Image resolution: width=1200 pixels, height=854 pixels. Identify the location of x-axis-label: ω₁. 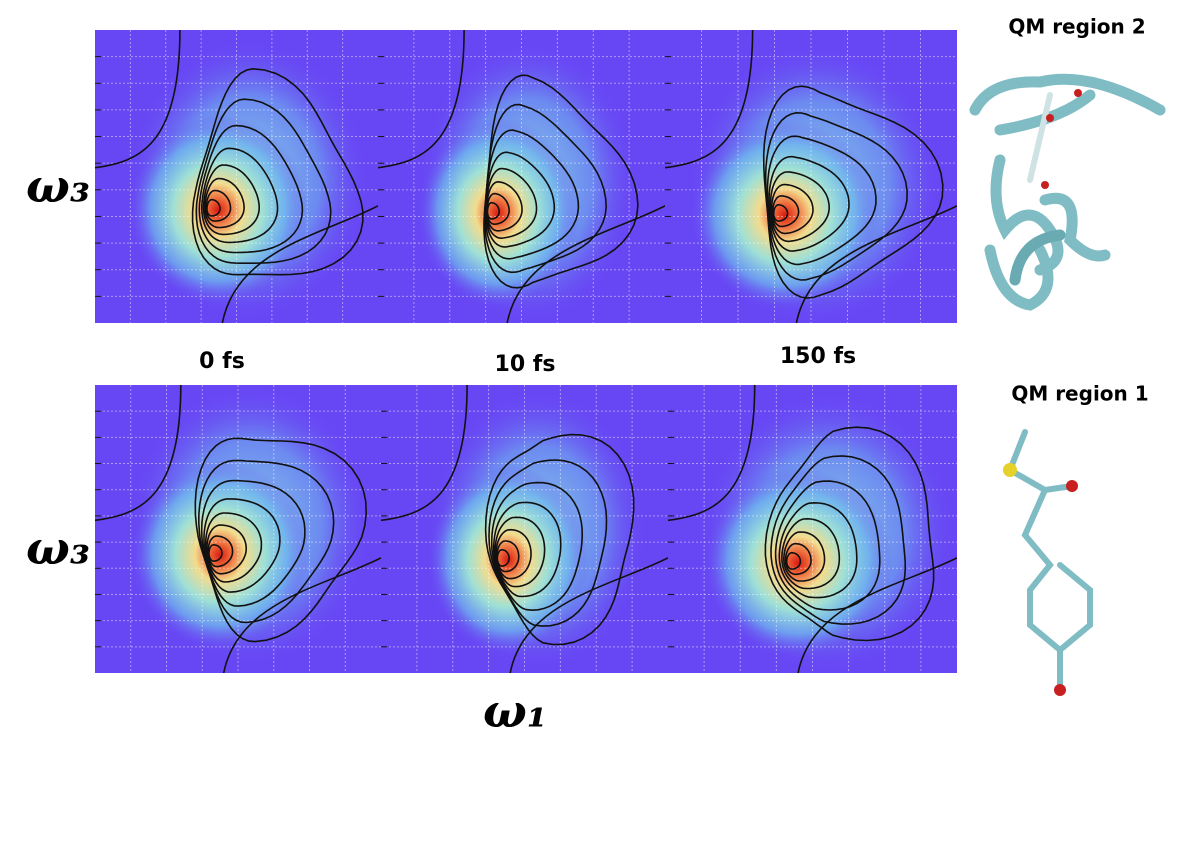
(515, 711).